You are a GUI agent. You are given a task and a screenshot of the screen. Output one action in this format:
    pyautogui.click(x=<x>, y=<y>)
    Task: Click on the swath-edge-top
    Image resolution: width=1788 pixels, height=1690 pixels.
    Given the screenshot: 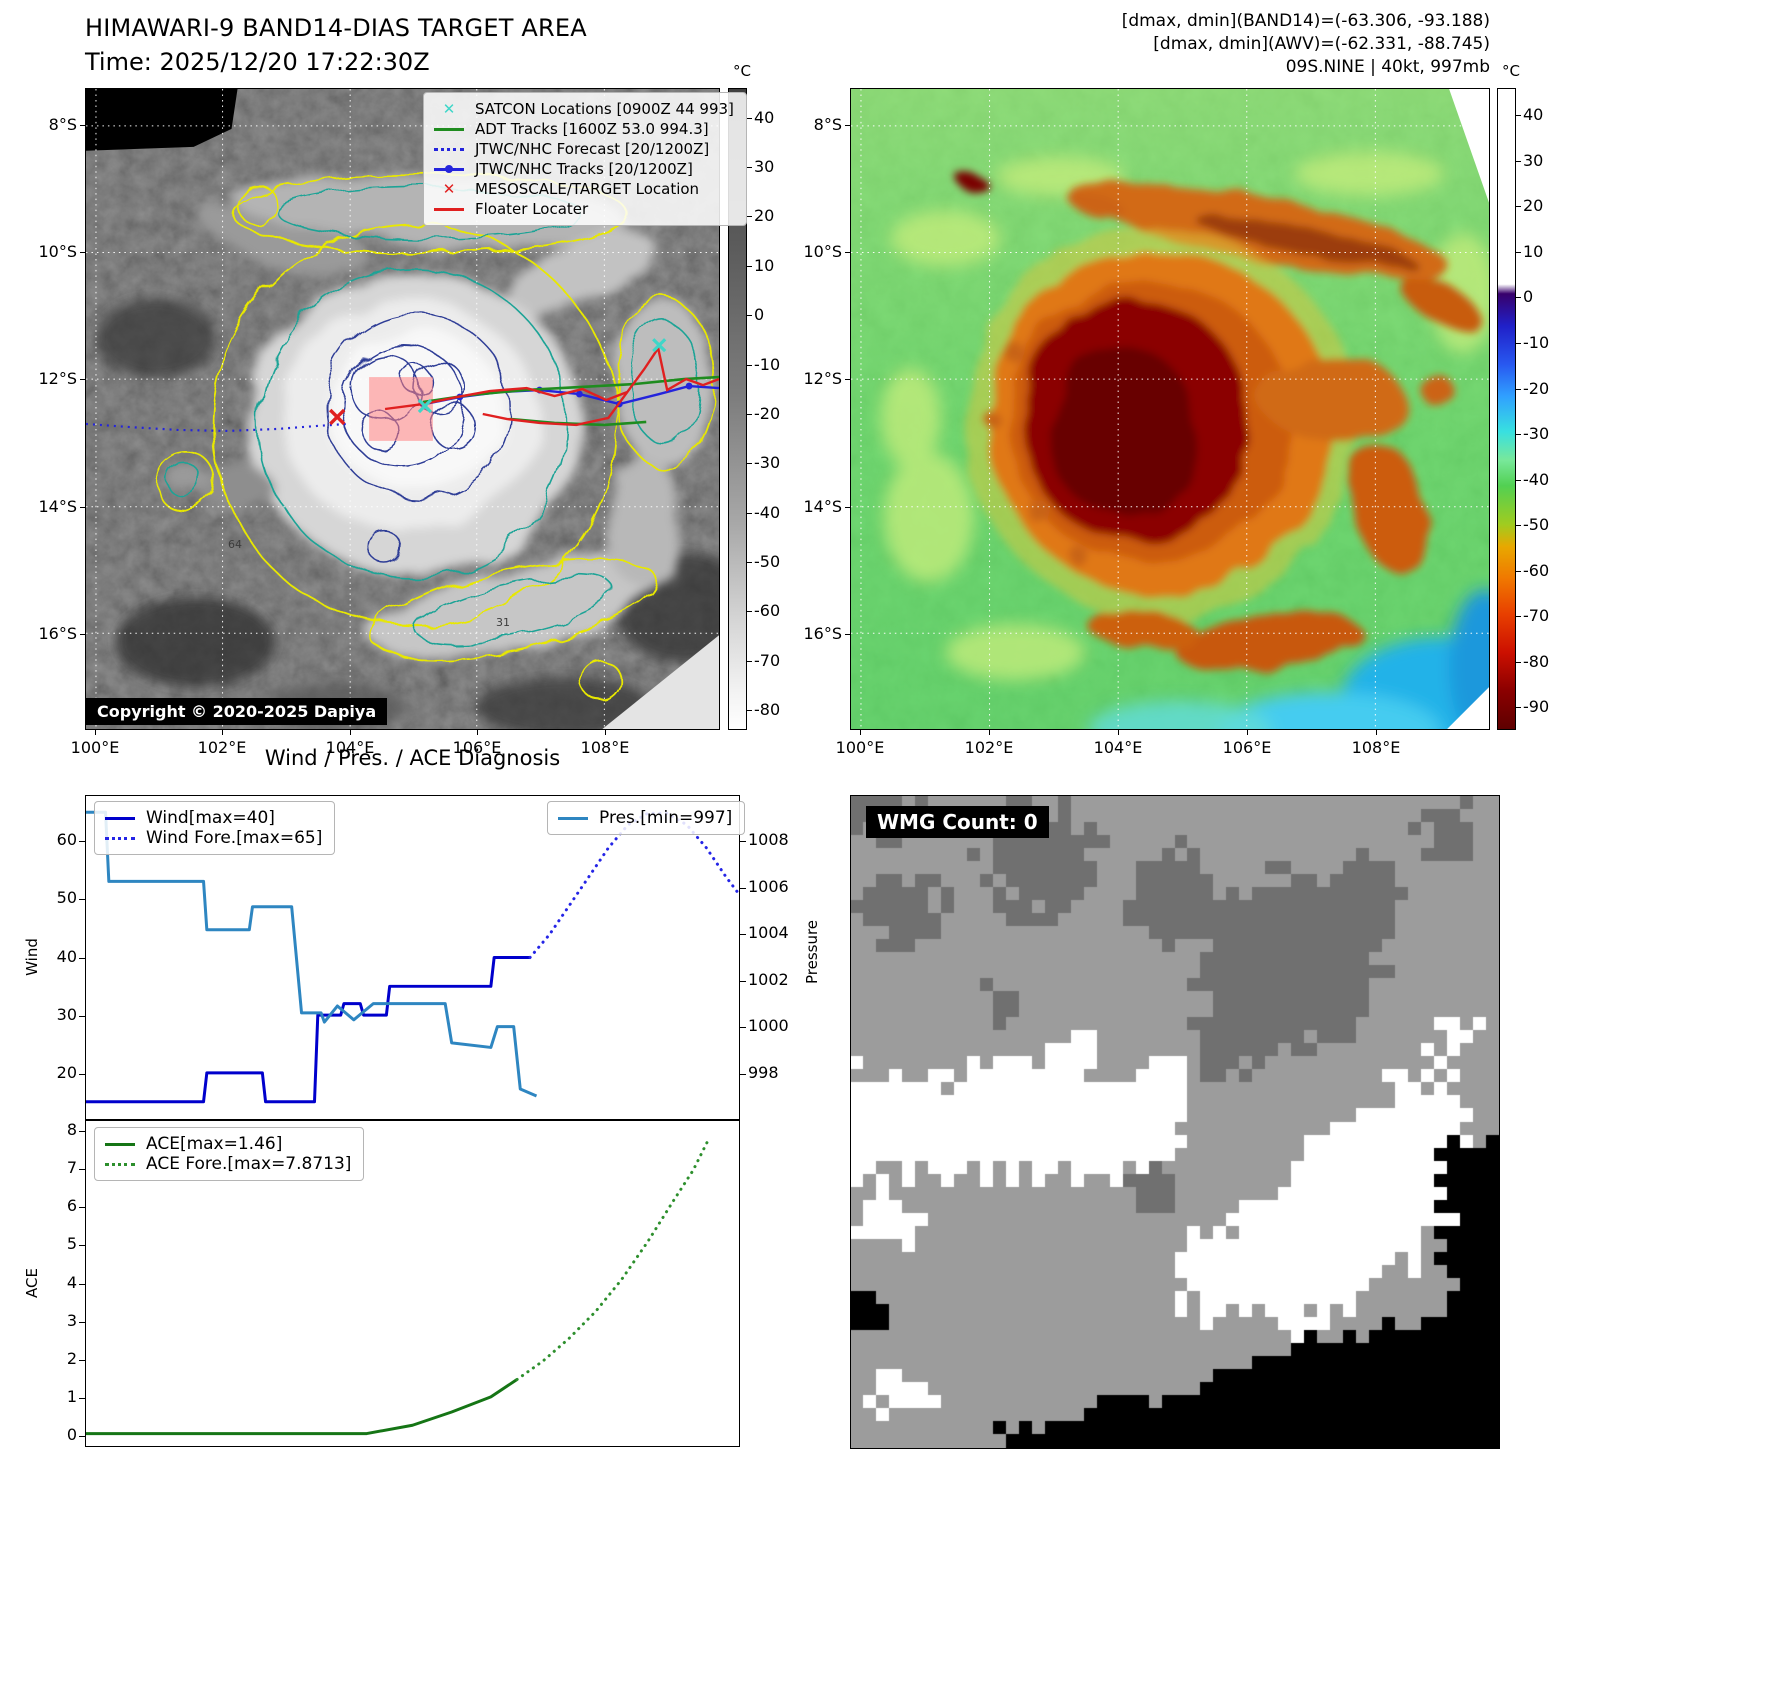 What is the action you would take?
    pyautogui.click(x=1469, y=146)
    